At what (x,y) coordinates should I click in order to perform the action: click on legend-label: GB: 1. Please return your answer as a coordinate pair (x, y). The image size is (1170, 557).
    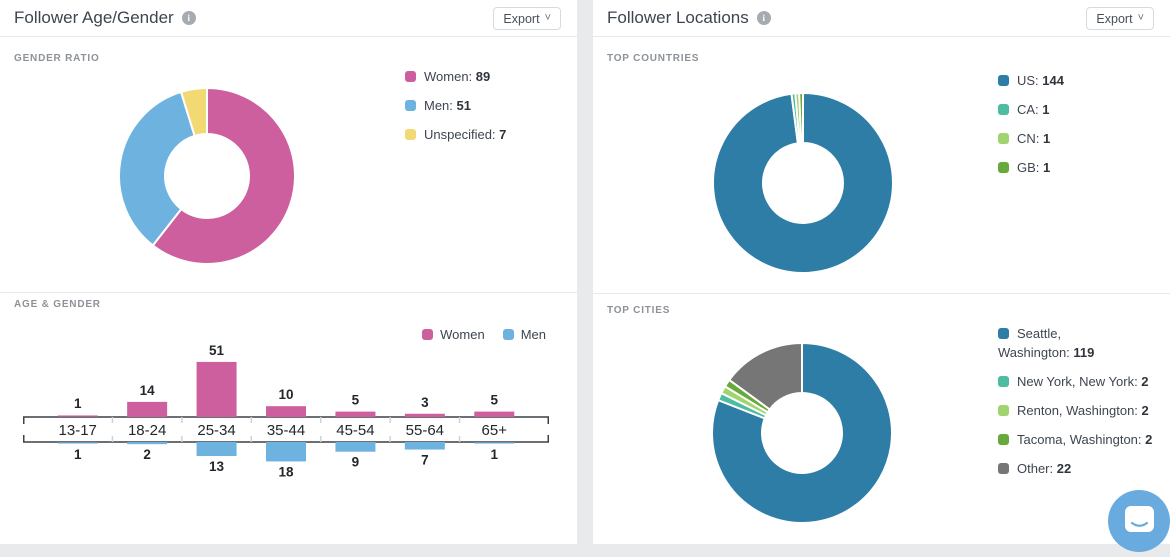
    Looking at the image, I should click on (1034, 167).